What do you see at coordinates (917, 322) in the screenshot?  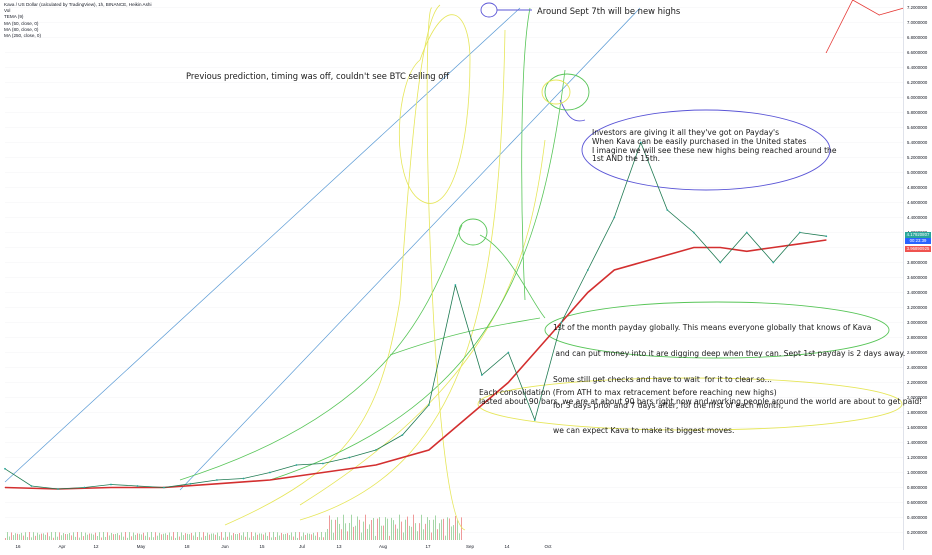 I see `y-tick-label: 3.0000000` at bounding box center [917, 322].